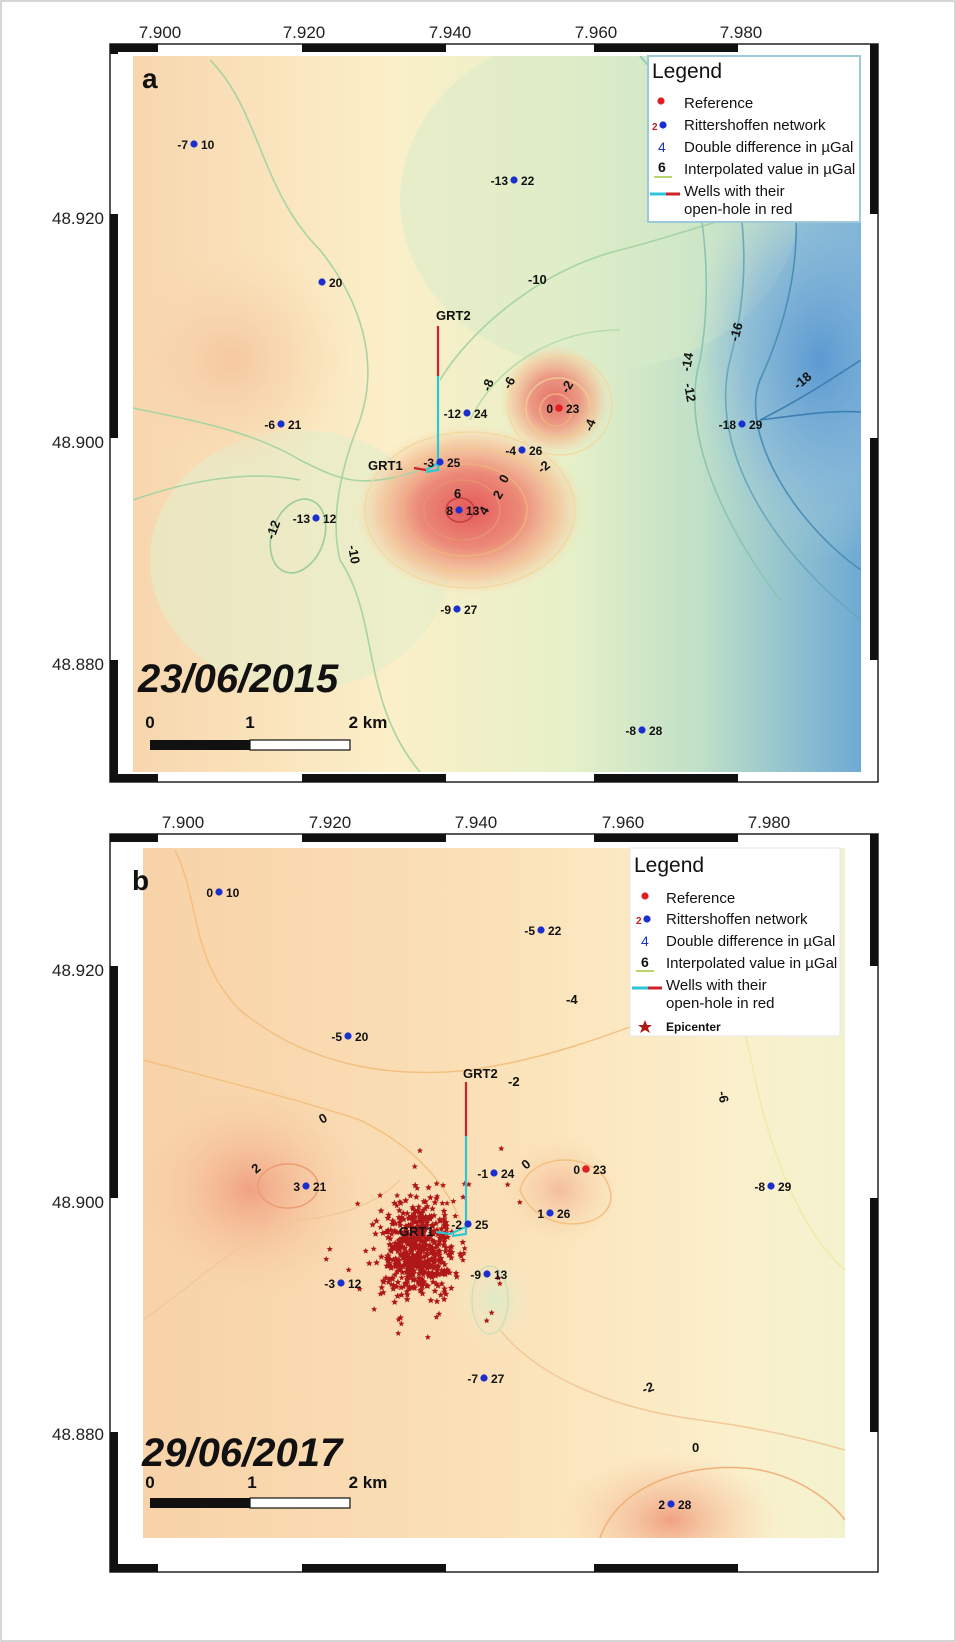 The image size is (956, 1642). What do you see at coordinates (756, 425) in the screenshot?
I see `station-id-label: 29` at bounding box center [756, 425].